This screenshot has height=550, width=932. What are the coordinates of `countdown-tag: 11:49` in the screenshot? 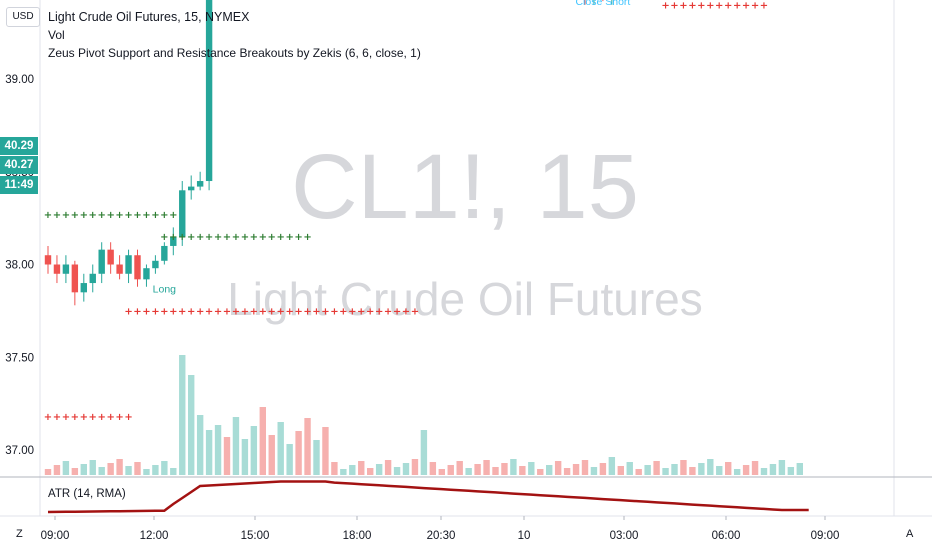 It's located at (19, 185).